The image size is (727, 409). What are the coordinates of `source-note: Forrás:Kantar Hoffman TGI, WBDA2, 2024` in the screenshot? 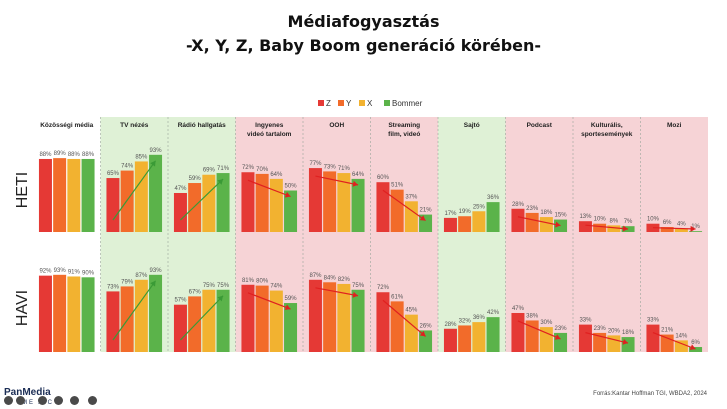 It's located at (650, 394).